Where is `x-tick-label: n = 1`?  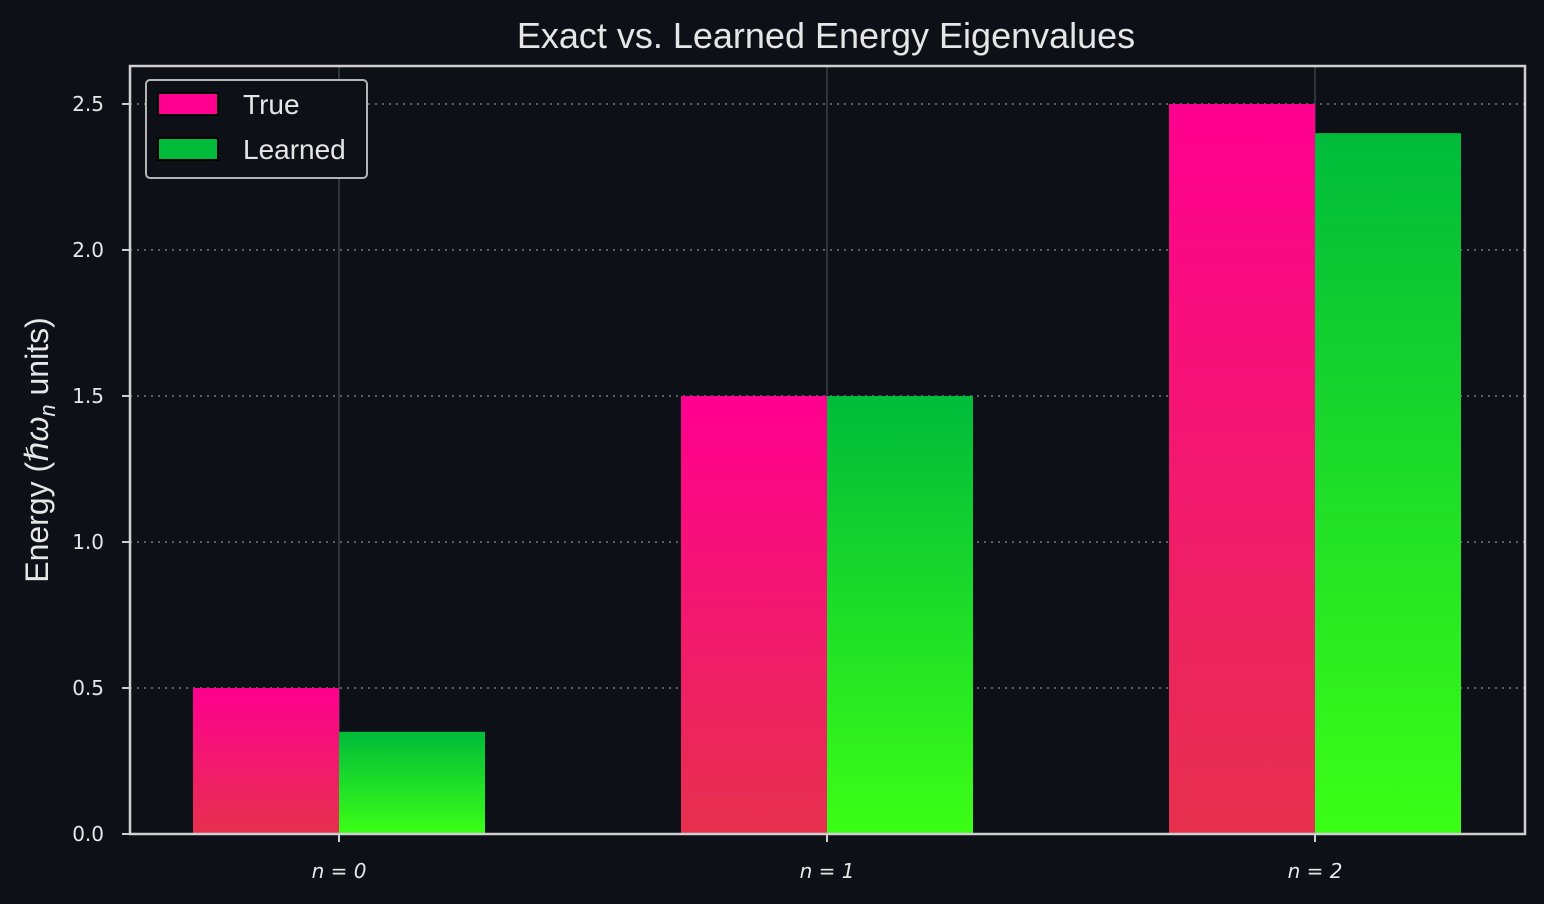 x-tick-label: n = 1 is located at coordinates (827, 871).